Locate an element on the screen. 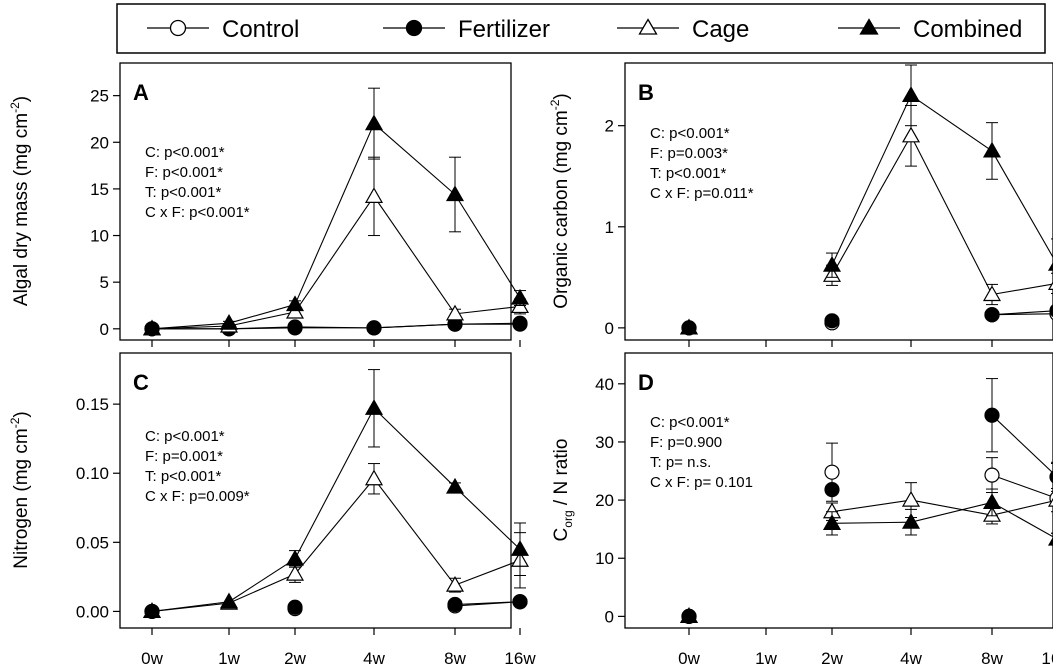  y-axis-label-d: Corg / N ratio is located at coordinates (563, 490).